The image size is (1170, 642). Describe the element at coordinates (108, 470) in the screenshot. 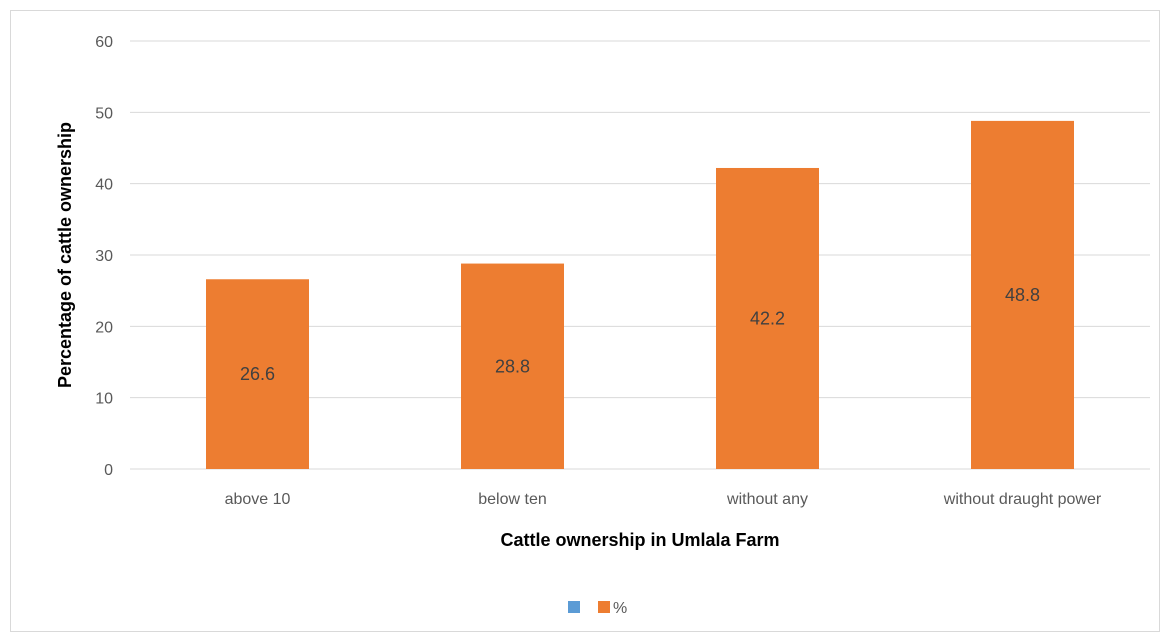

I see `y-tick-label: 0` at that location.